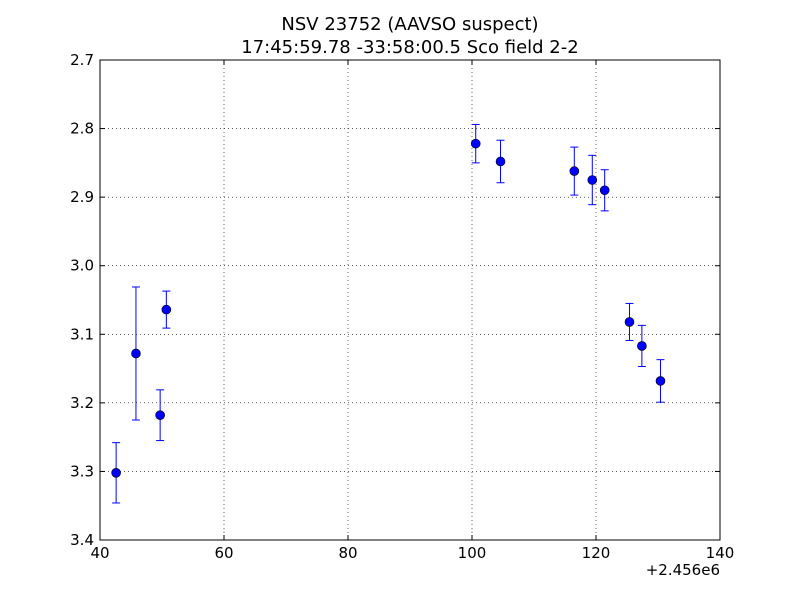 The height and width of the screenshot is (600, 800). I want to click on x-tick-label: 120, so click(596, 553).